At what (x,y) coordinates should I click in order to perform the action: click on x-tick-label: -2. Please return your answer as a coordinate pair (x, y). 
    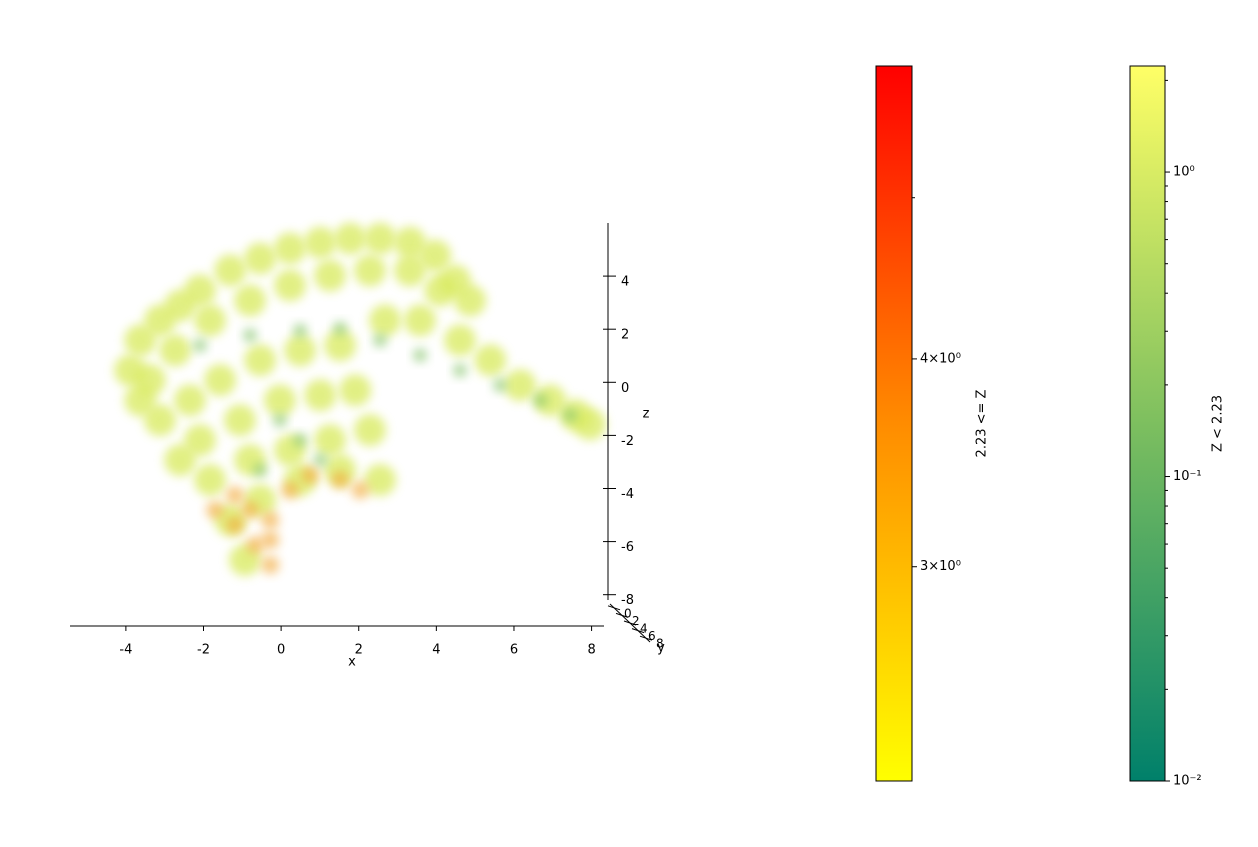
    Looking at the image, I should click on (203, 650).